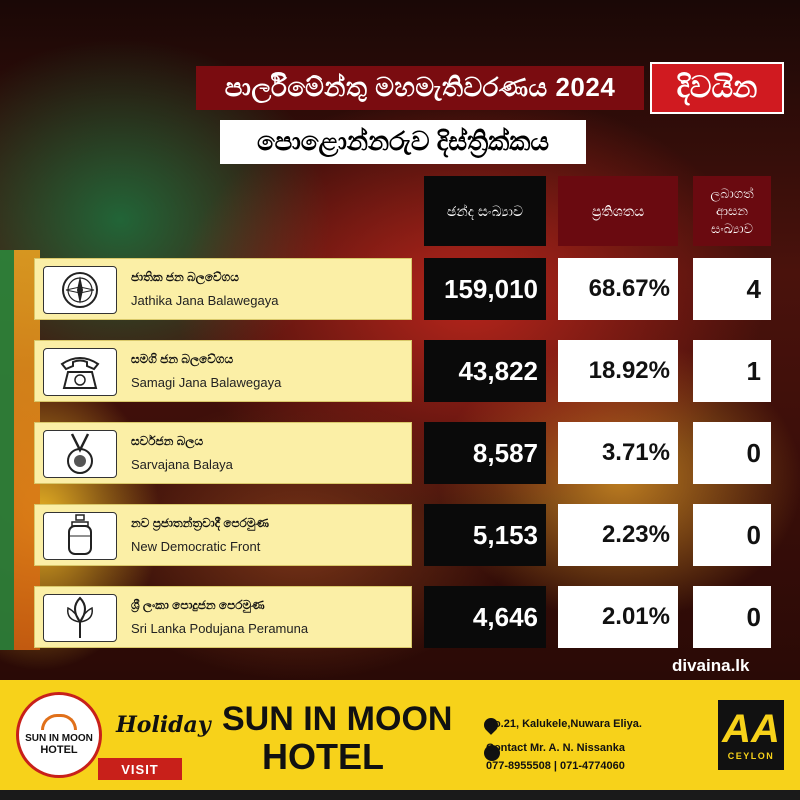 The width and height of the screenshot is (800, 800). What do you see at coordinates (732, 211) in the screenshot?
I see `column-header-seats: ලබාගත් ආසන සංඛ්‍යාව` at bounding box center [732, 211].